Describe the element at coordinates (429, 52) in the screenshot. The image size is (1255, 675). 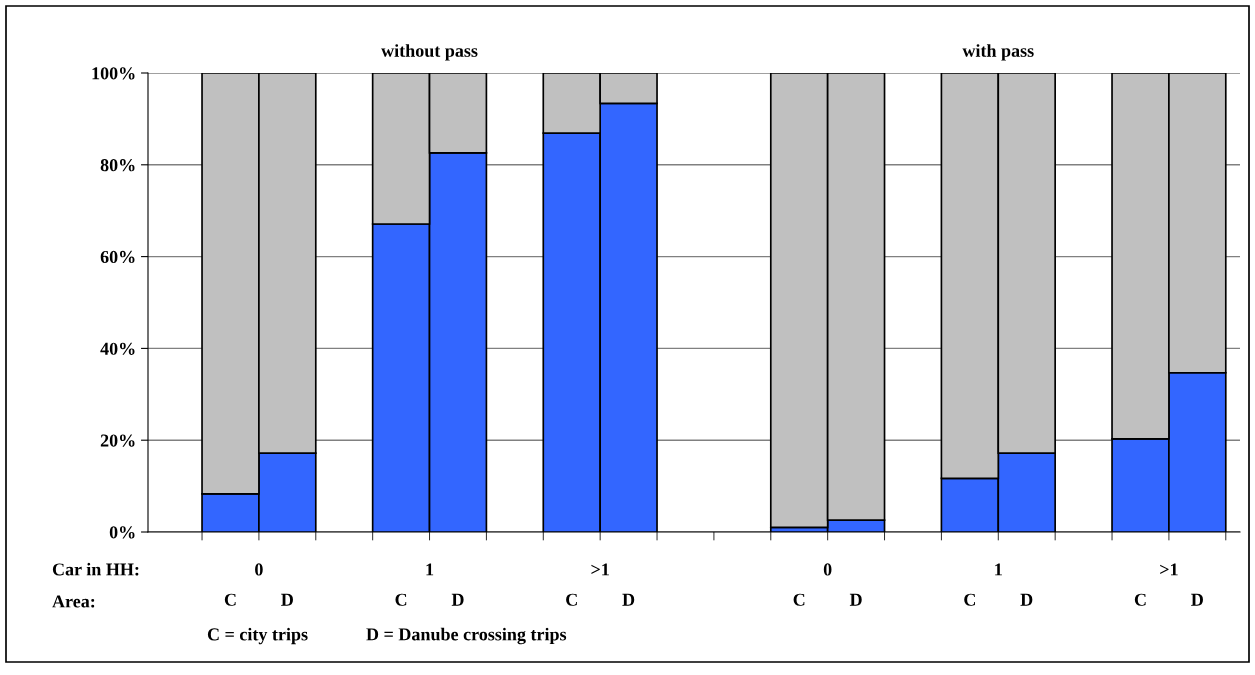
I see `text: without pass` at that location.